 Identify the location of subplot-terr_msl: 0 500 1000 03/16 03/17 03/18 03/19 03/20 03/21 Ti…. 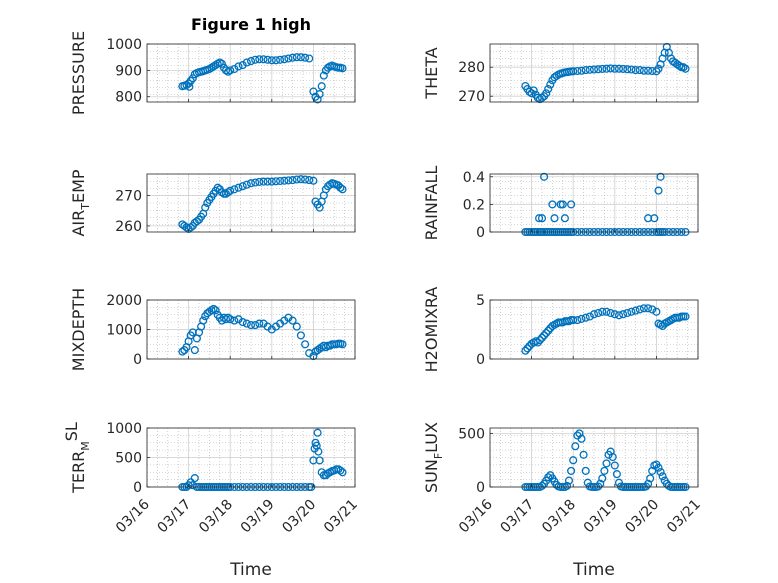
(211, 500).